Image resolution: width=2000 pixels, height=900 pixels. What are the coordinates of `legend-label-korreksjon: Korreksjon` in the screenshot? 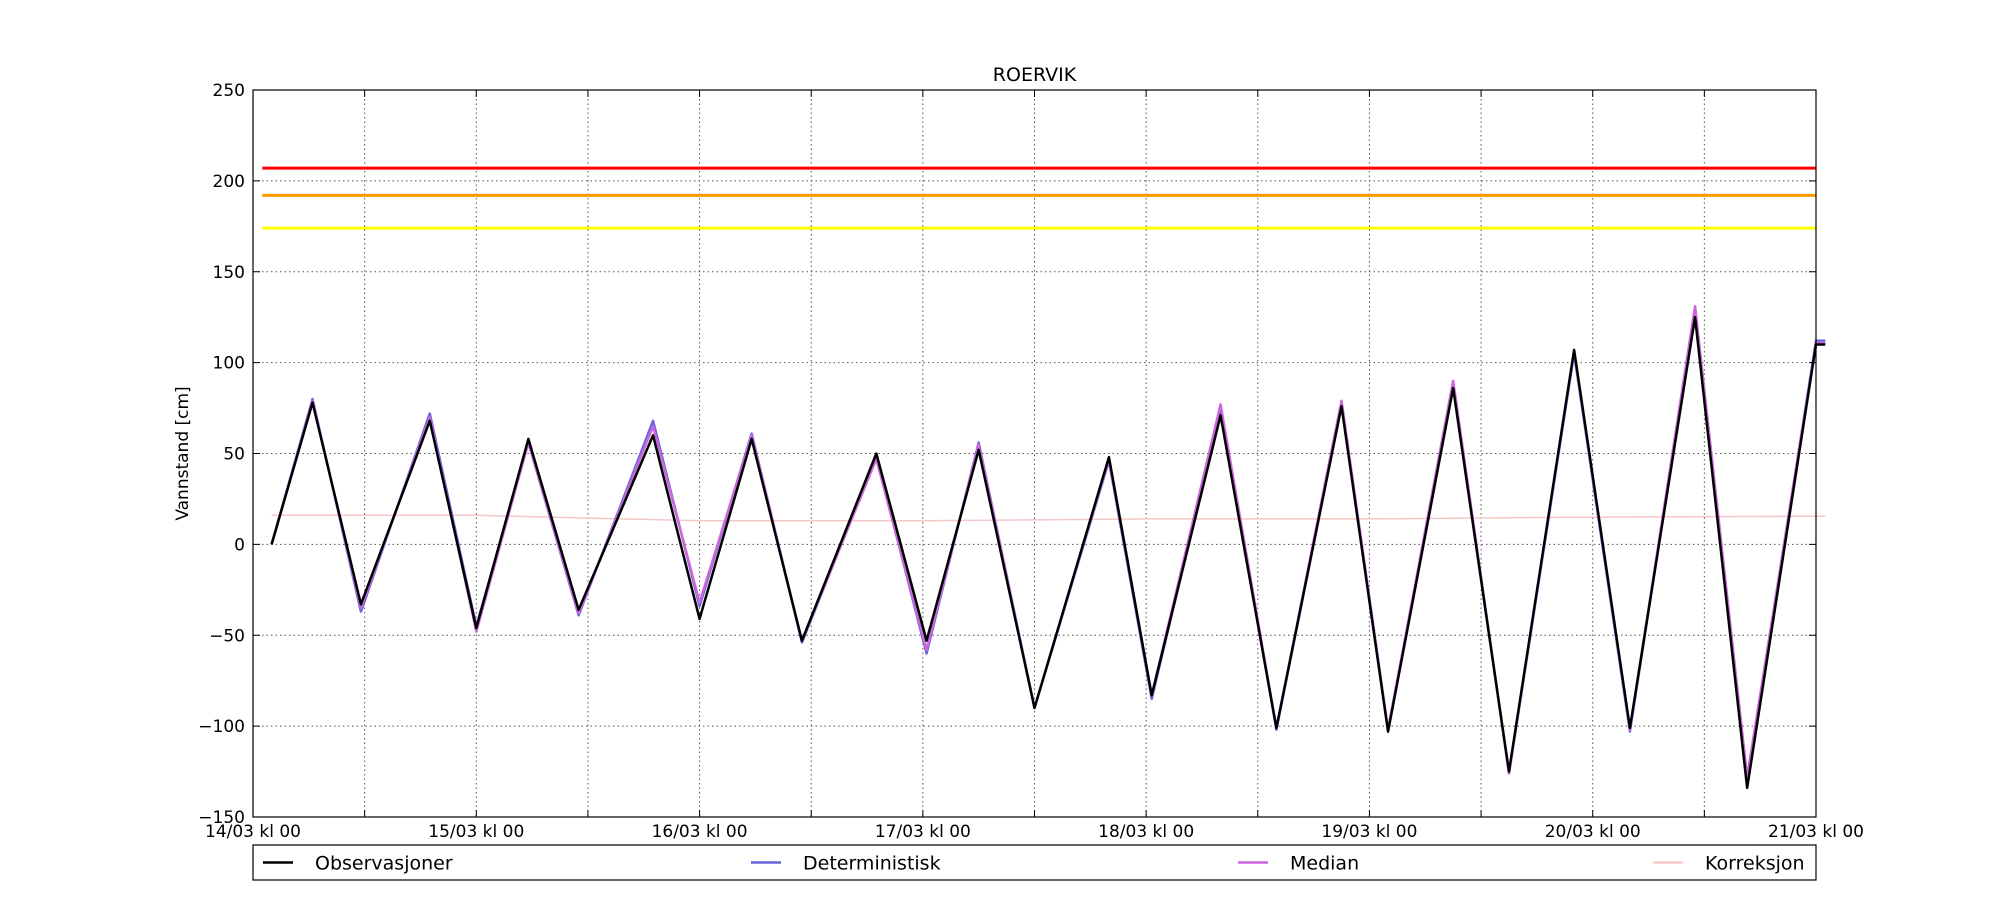 It's located at (1755, 864).